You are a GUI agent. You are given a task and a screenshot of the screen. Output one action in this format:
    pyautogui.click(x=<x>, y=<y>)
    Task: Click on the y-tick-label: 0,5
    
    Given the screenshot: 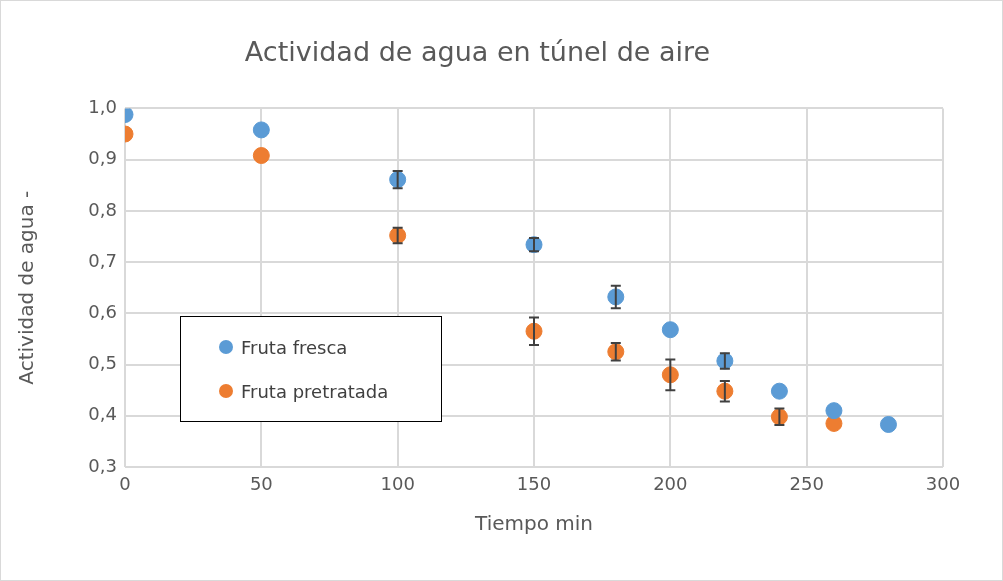 What is the action you would take?
    pyautogui.click(x=102, y=363)
    